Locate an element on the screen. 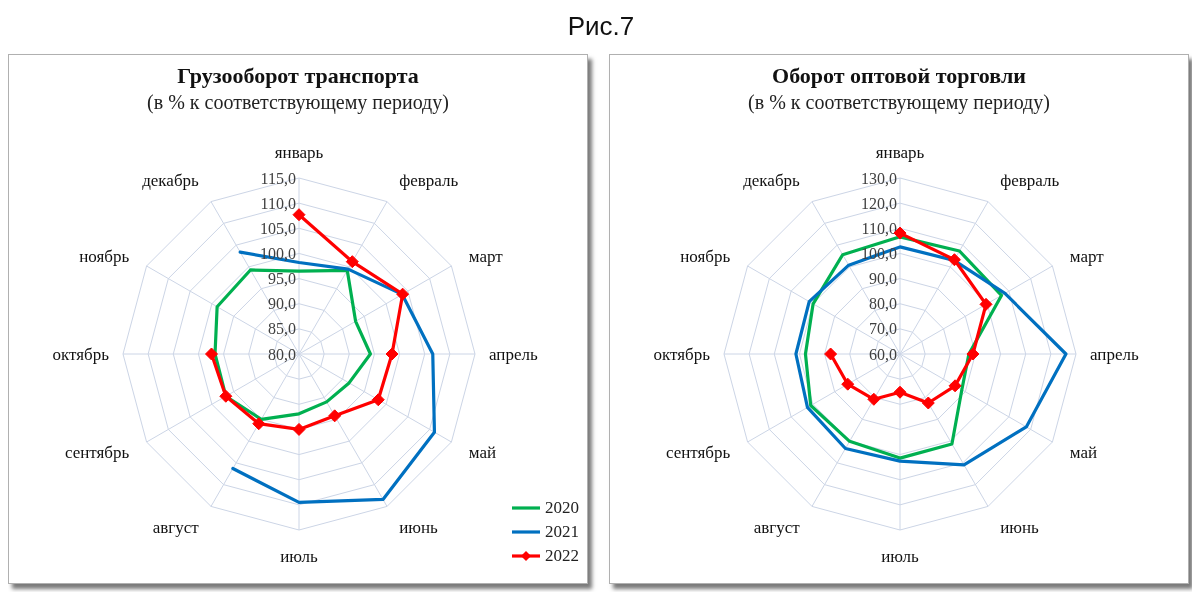  chart-title: Оборот оптовой торговли is located at coordinates (899, 76).